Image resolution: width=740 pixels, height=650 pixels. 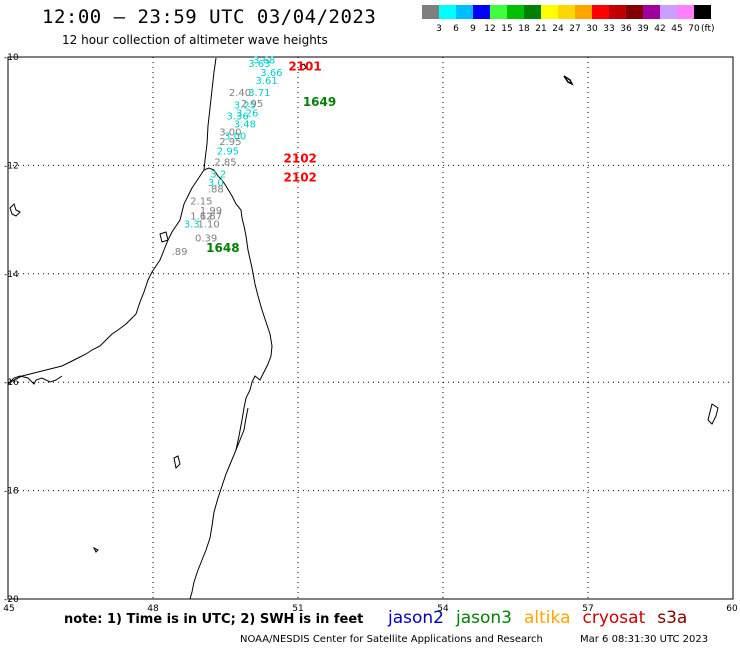 What do you see at coordinates (11, 58) in the screenshot?
I see `lat-tick-label: -10` at bounding box center [11, 58].